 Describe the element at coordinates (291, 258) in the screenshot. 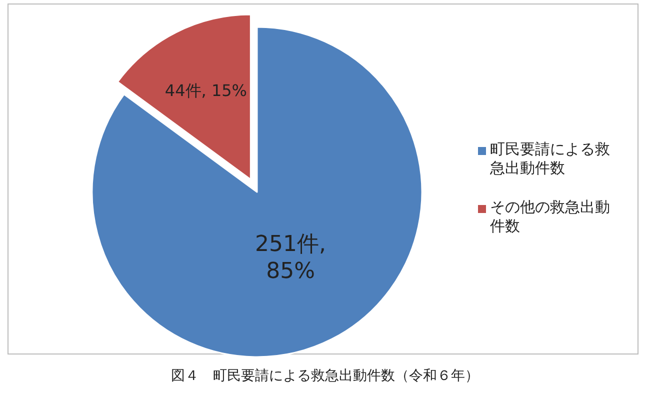

I see `data-label: 251件, 85%` at that location.